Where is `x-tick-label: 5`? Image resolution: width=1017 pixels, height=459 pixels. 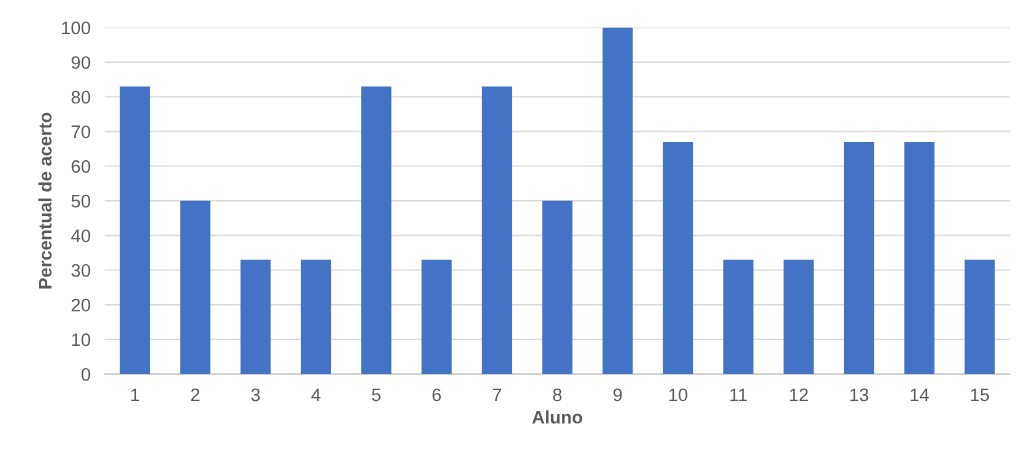 x-tick-label: 5 is located at coordinates (376, 395).